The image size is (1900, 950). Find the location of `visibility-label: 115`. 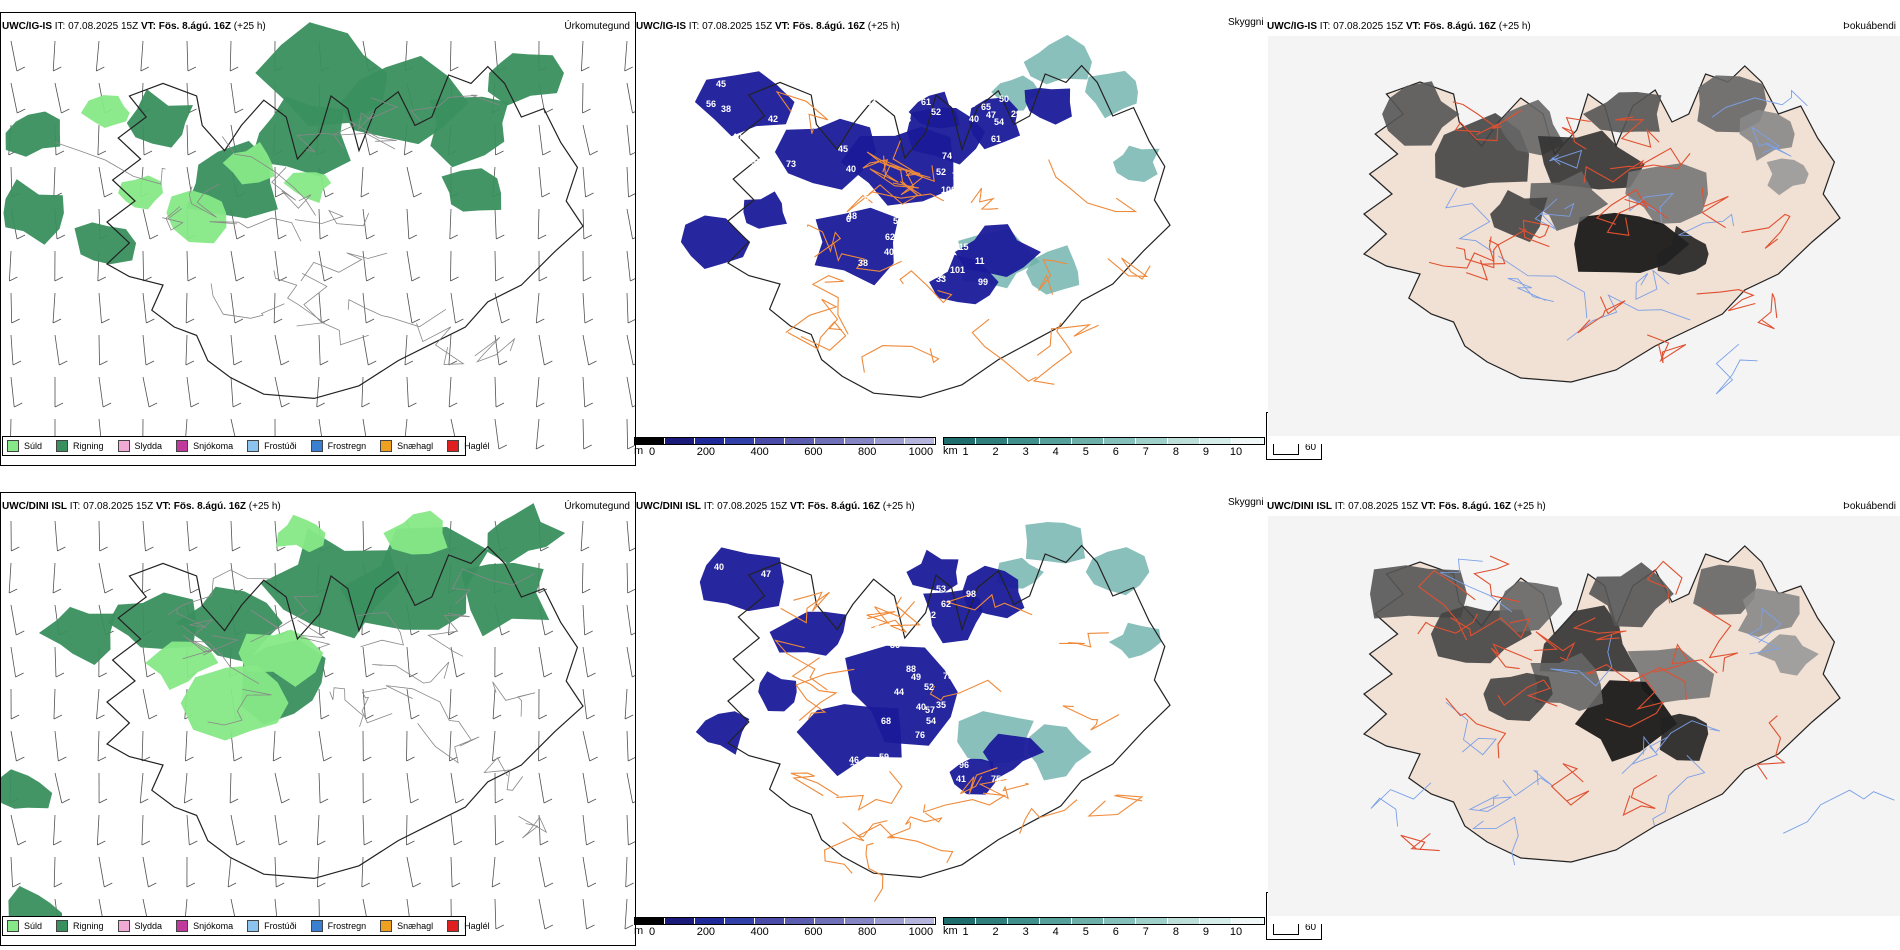

visibility-label: 115 is located at coordinates (961, 247).